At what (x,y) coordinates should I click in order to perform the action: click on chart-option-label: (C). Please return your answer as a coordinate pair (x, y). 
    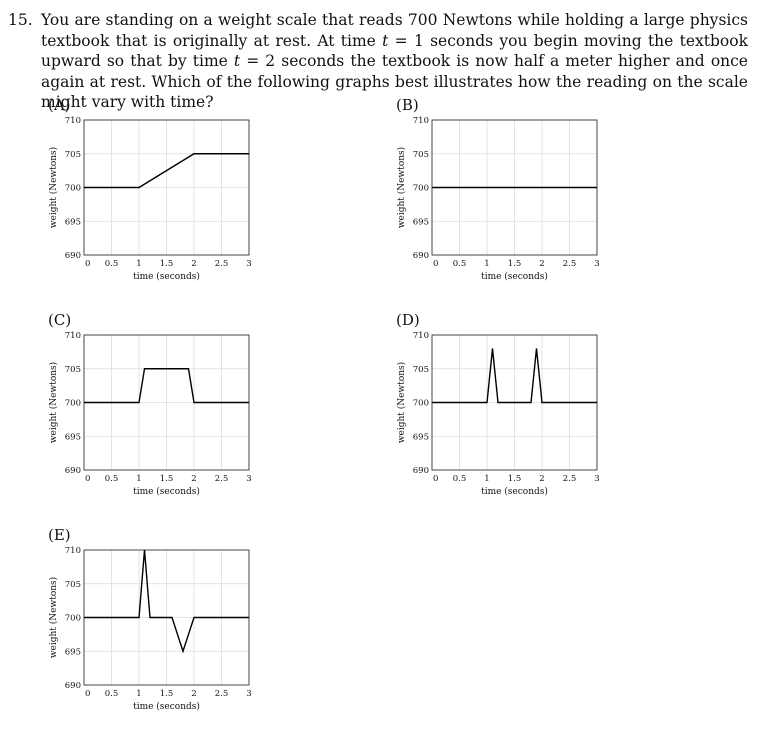
    Looking at the image, I should click on (59, 320).